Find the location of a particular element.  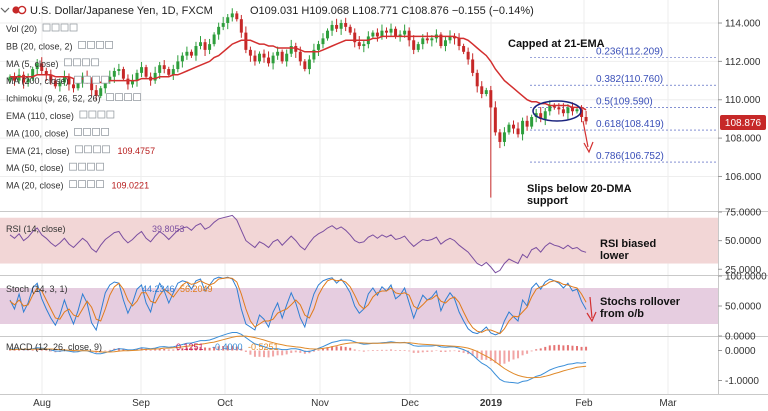

fib-level-label: 0.382(110.760) is located at coordinates (629, 79).